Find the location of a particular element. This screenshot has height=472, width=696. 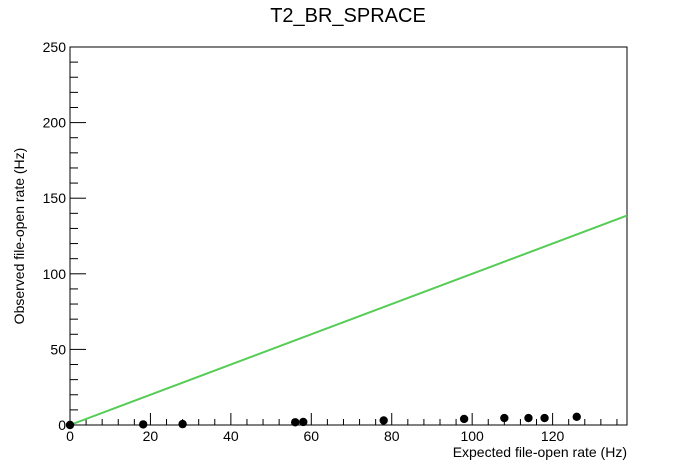

x-tick-label: 60 is located at coordinates (312, 436).